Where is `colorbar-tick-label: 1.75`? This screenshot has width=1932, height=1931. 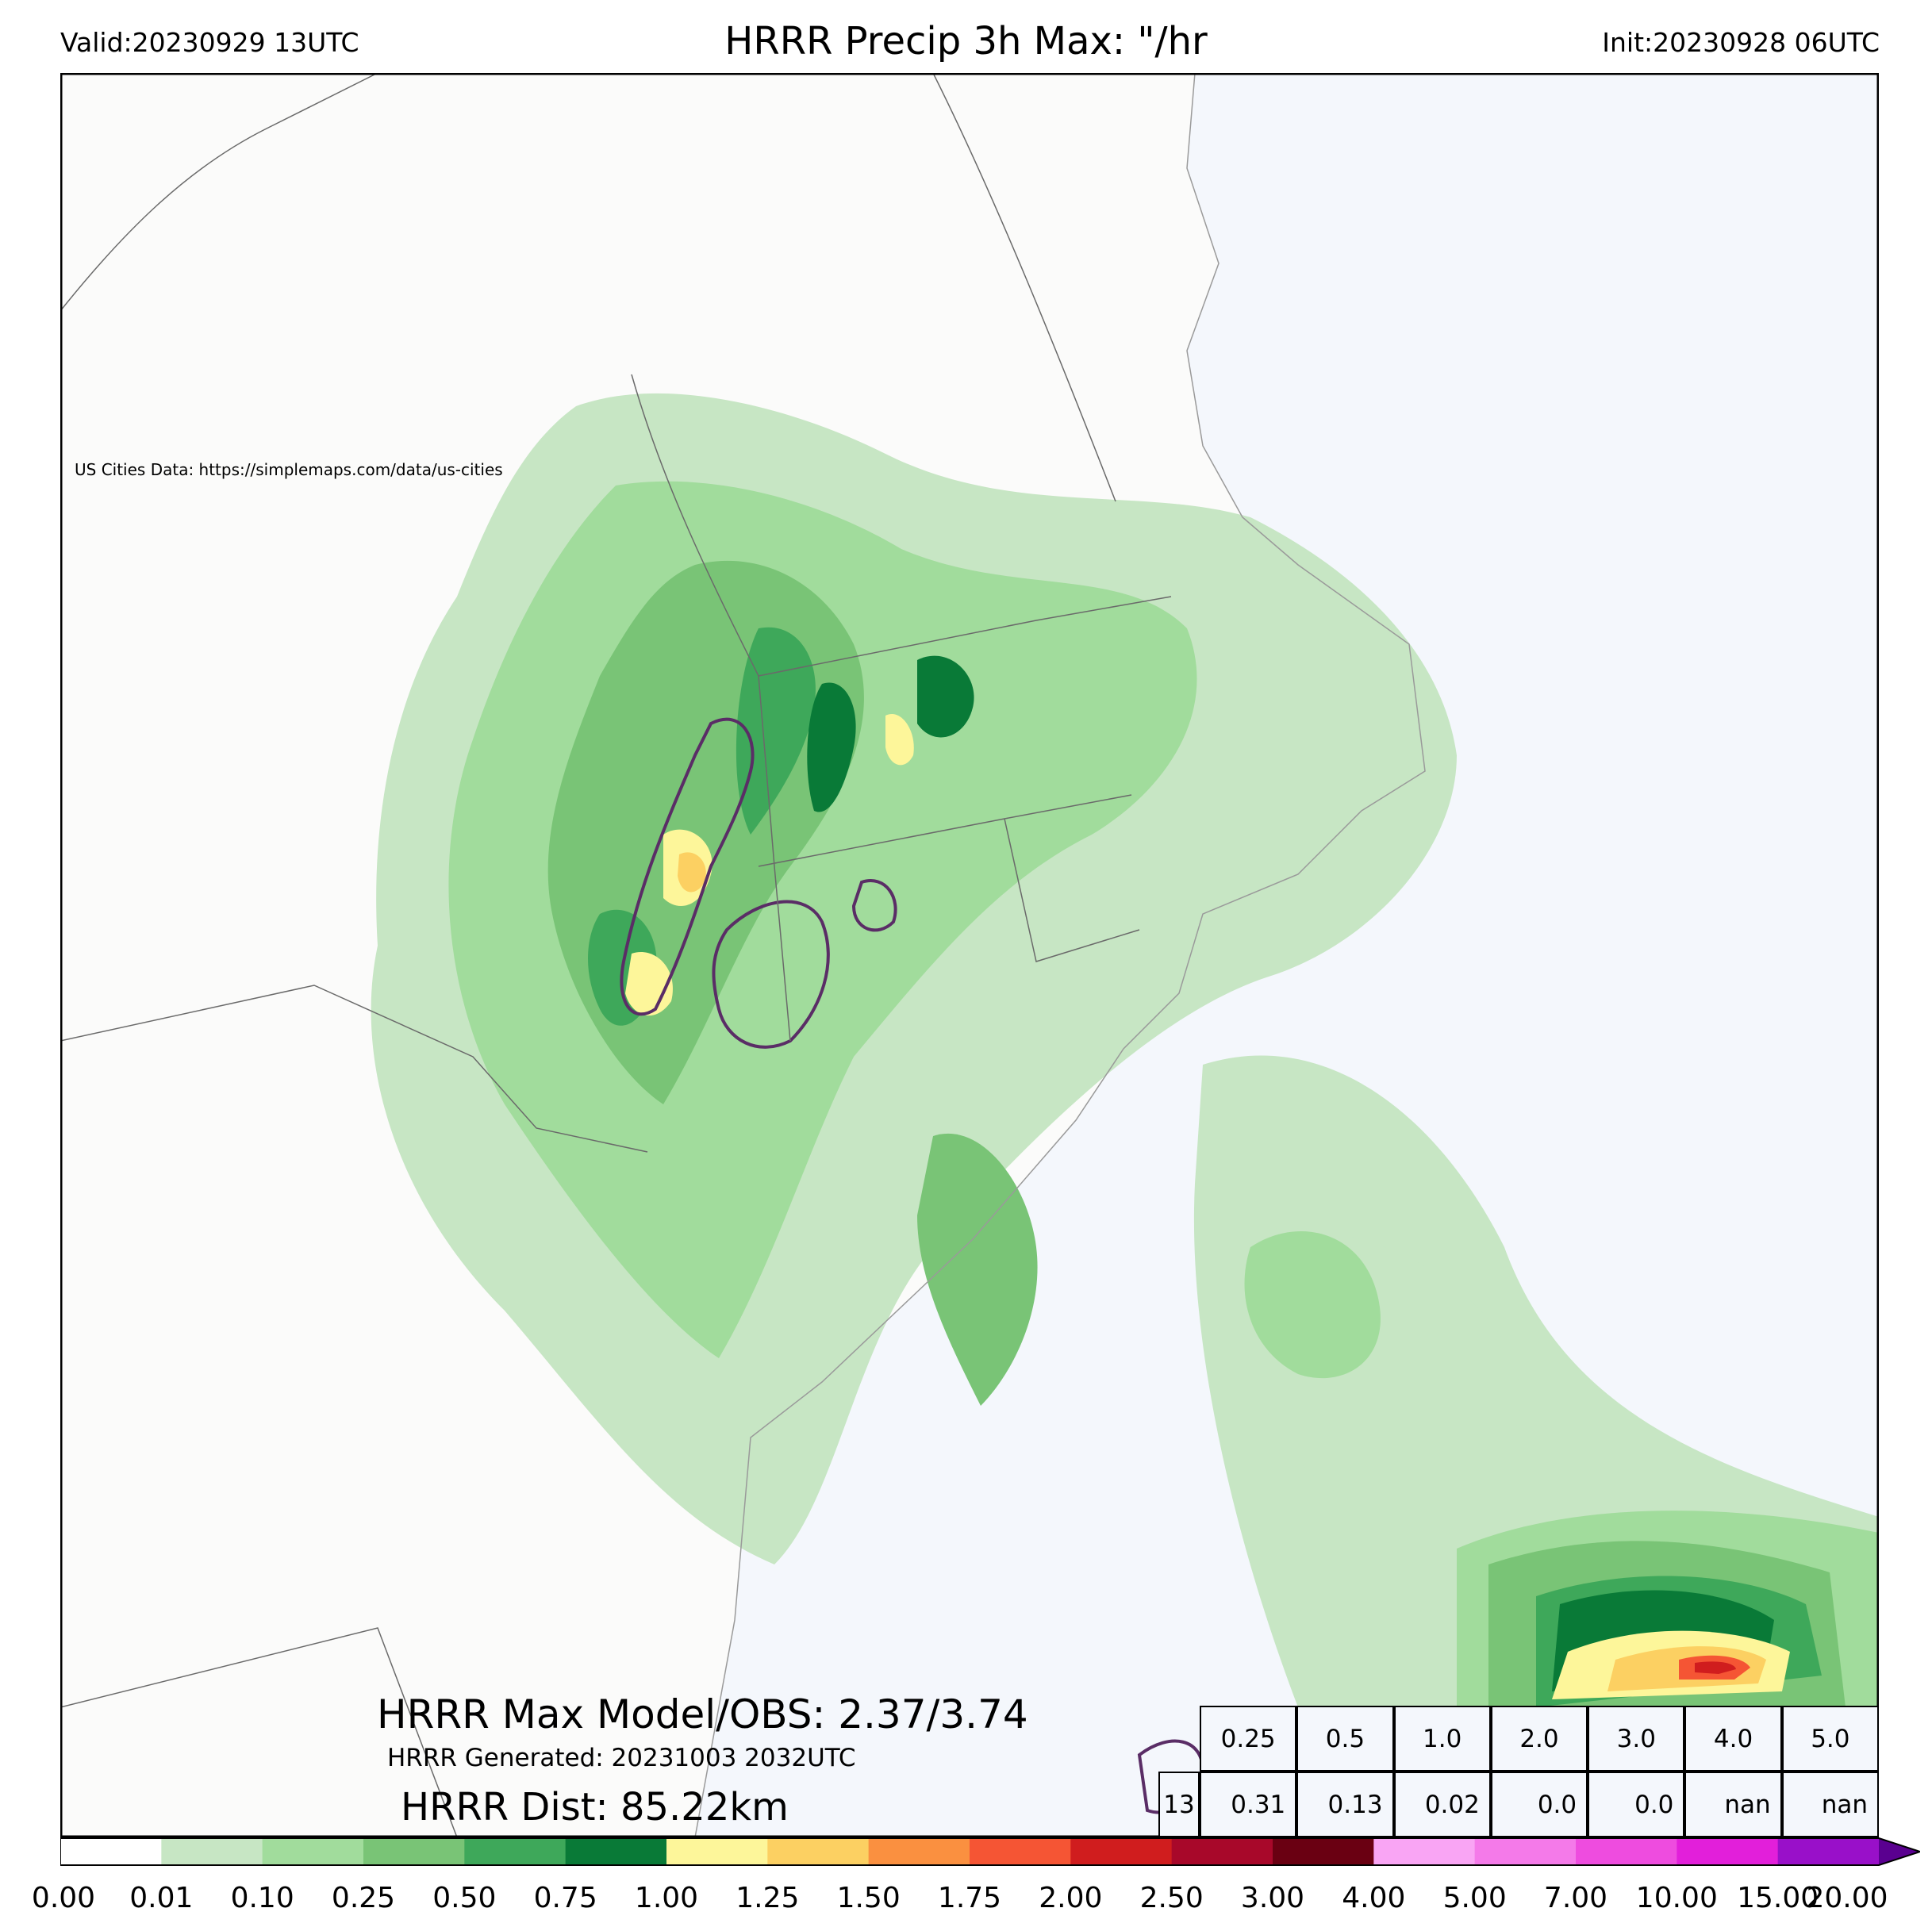
colorbar-tick-label: 1.75 is located at coordinates (970, 1898).